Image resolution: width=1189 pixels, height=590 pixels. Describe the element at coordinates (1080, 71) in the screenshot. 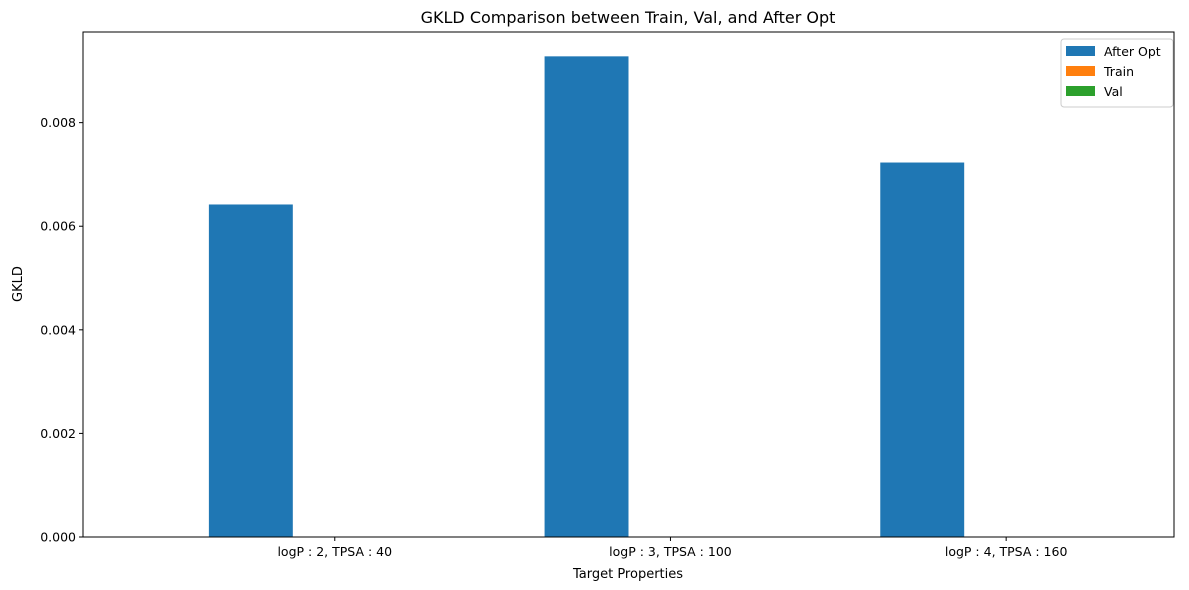

I see `legend-swatch-train` at that location.